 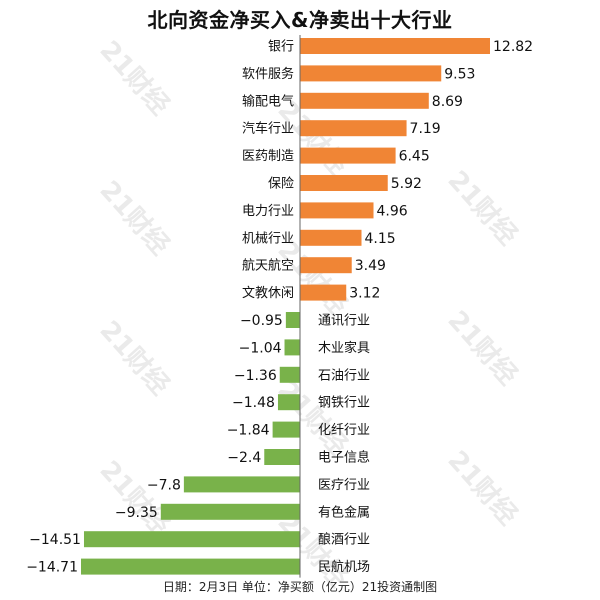 What do you see at coordinates (248, 431) in the screenshot?
I see `value-label: −1.84` at bounding box center [248, 431].